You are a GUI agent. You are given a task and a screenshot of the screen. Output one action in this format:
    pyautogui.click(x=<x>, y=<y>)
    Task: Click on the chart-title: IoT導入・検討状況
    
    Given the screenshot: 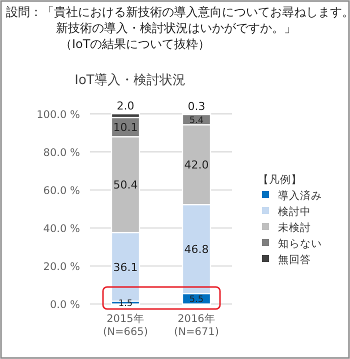 What is the action you would take?
    pyautogui.click(x=130, y=80)
    